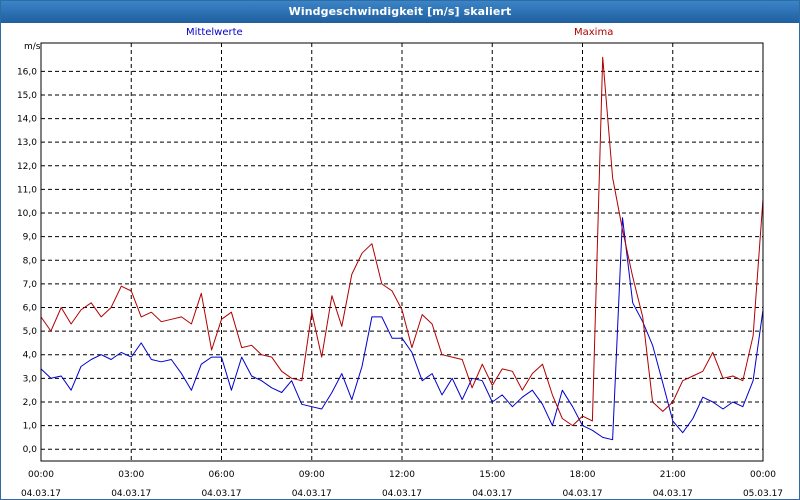 The height and width of the screenshot is (500, 800). I want to click on y-tick-label: 11,0, so click(27, 190).